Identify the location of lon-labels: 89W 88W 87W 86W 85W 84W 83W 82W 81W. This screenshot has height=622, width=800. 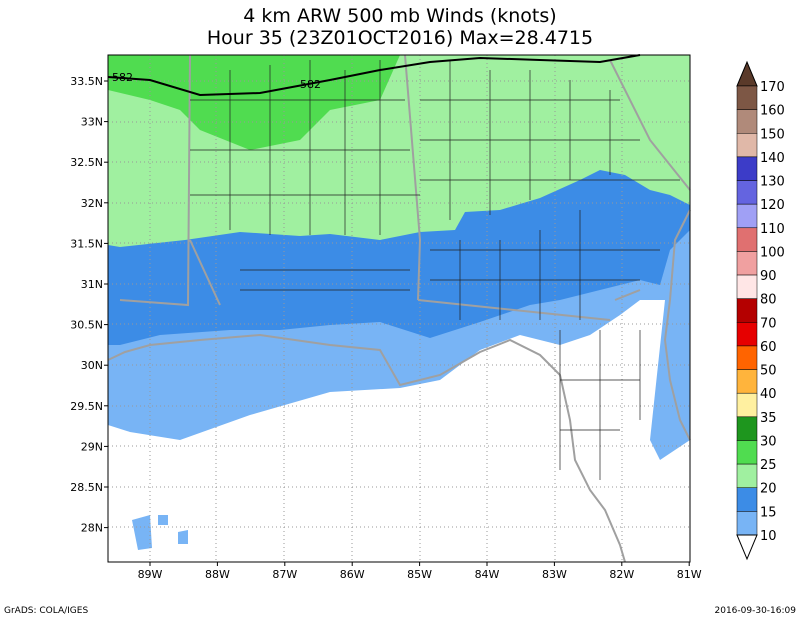
(420, 571).